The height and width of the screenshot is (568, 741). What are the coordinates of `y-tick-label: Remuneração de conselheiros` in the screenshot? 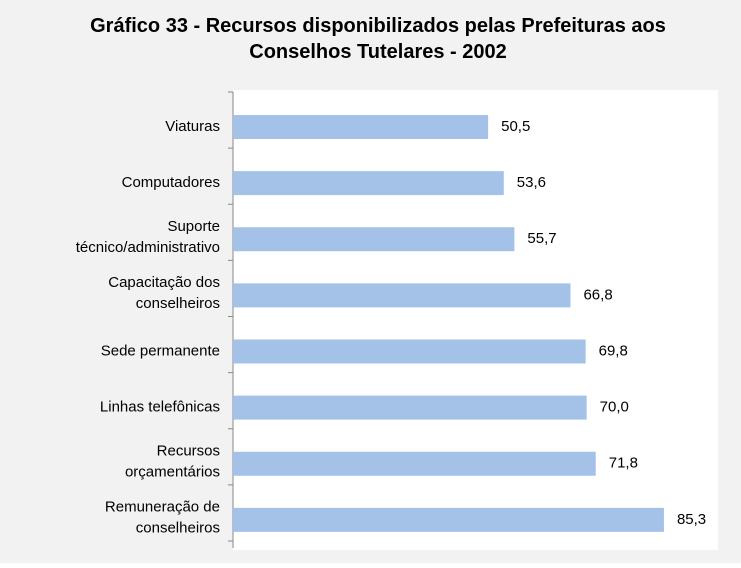 It's located at (162, 517).